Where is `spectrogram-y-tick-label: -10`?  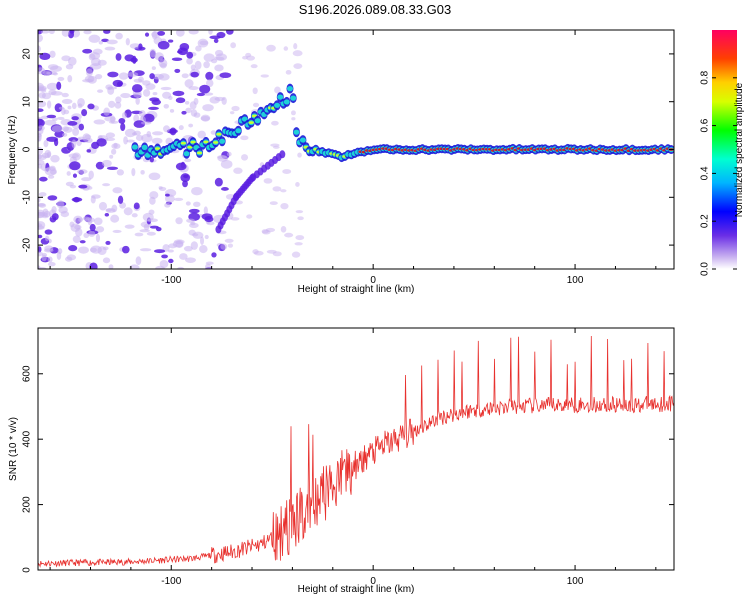
spectrogram-y-tick-label: -10 is located at coordinates (27, 197).